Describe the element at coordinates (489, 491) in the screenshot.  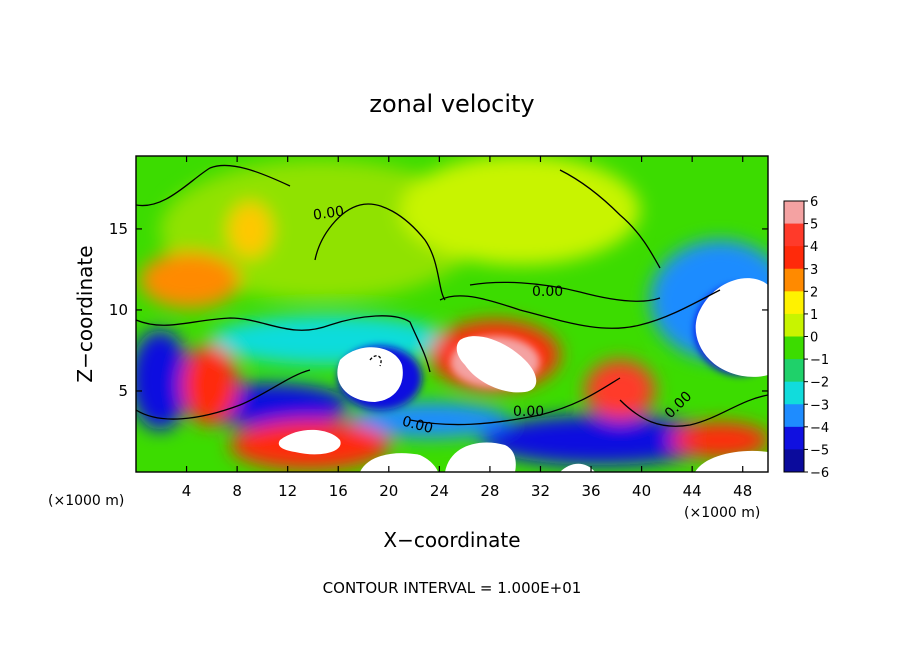
I see `x-tick-label: 28` at that location.